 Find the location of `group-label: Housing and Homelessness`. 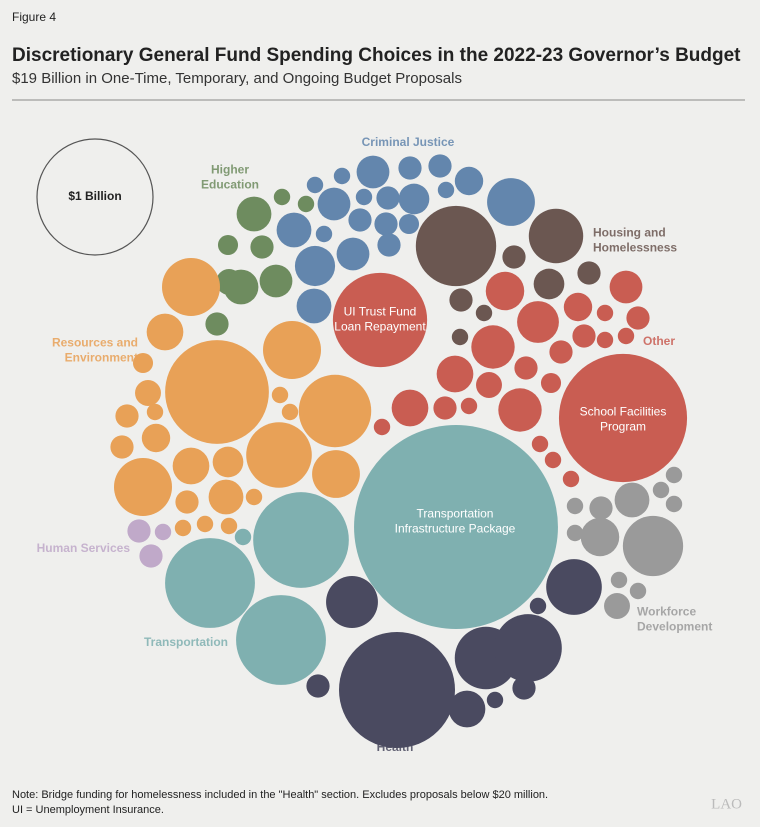

group-label: Housing and Homelessness is located at coordinates (635, 240).